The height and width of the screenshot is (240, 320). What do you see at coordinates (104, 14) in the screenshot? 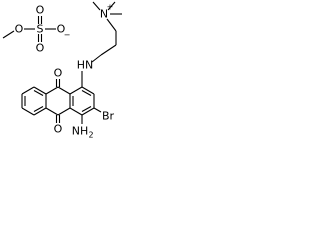
I see `atom-label: N` at bounding box center [104, 14].